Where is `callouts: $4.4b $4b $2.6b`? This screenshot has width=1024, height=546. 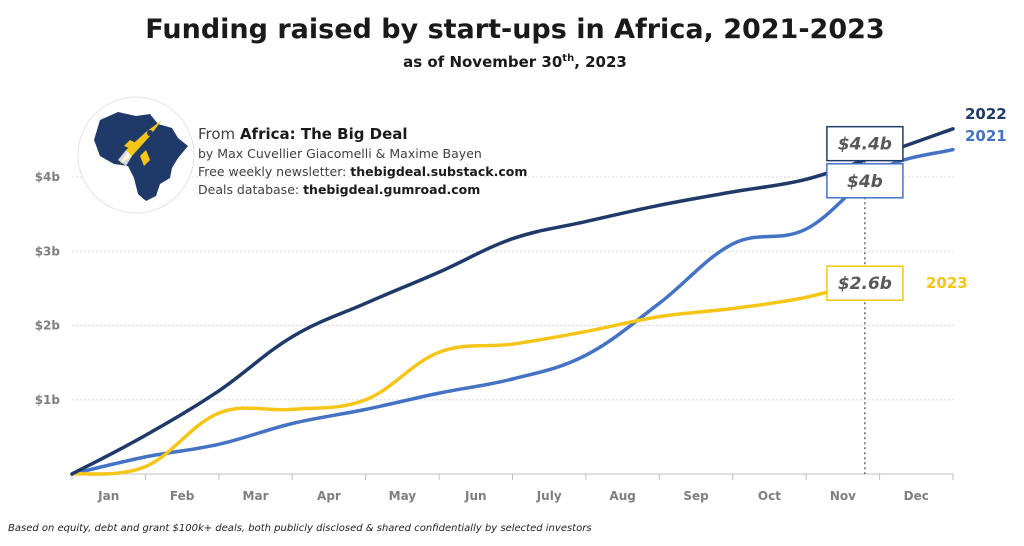 callouts: $4.4b $4b $2.6b is located at coordinates (865, 213).